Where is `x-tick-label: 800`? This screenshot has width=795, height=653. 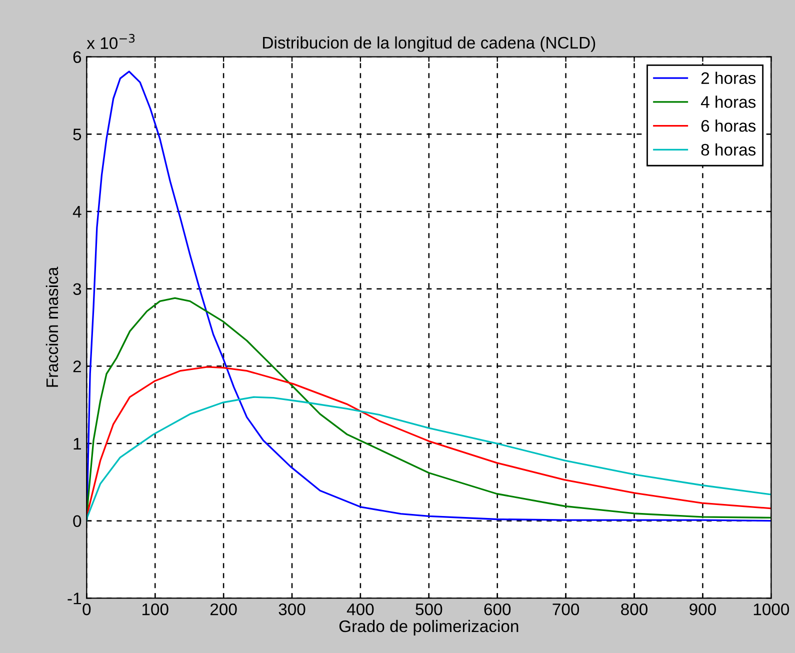
x-tick-label: 800 is located at coordinates (634, 609).